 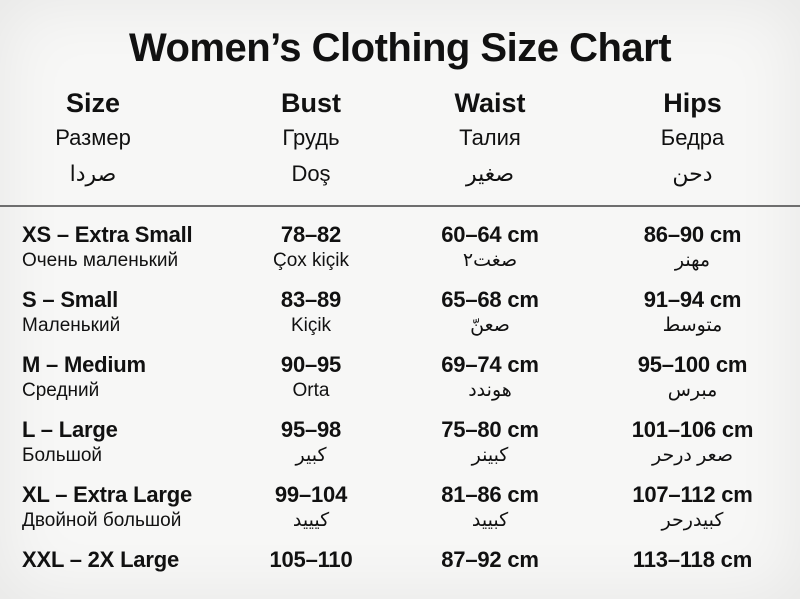 What do you see at coordinates (311, 507) in the screenshot?
I see `bust-cell: 99–104 كيييد` at bounding box center [311, 507].